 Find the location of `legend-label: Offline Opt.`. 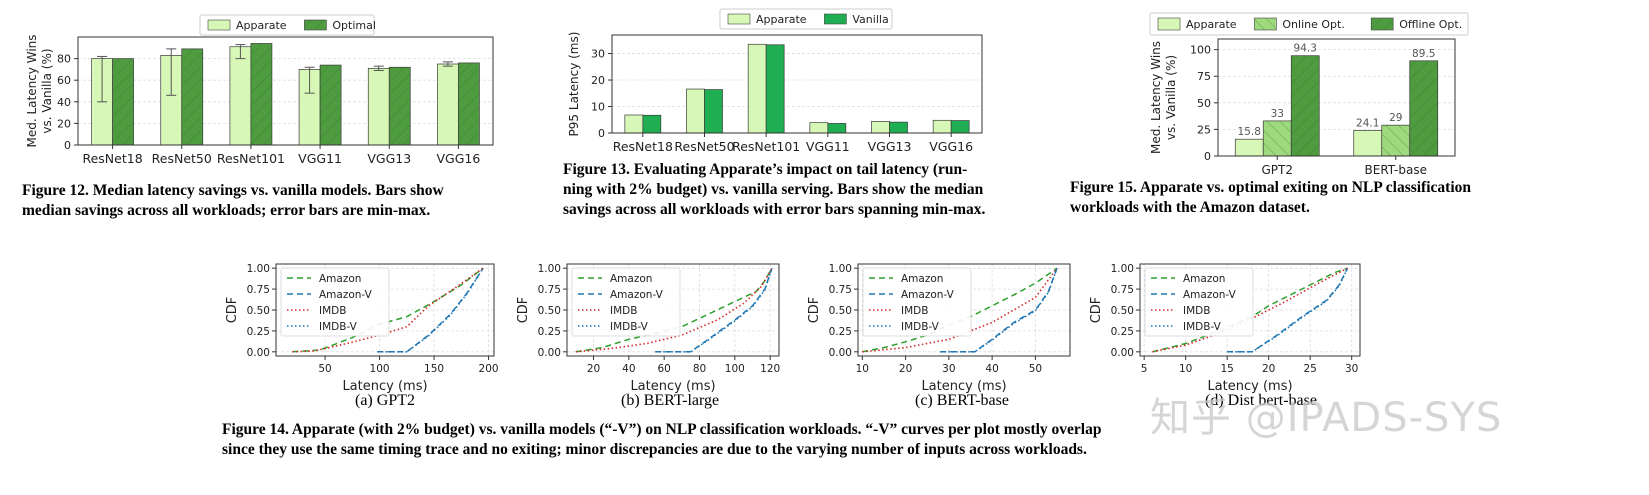

legend-label: Offline Opt. is located at coordinates (1430, 24).